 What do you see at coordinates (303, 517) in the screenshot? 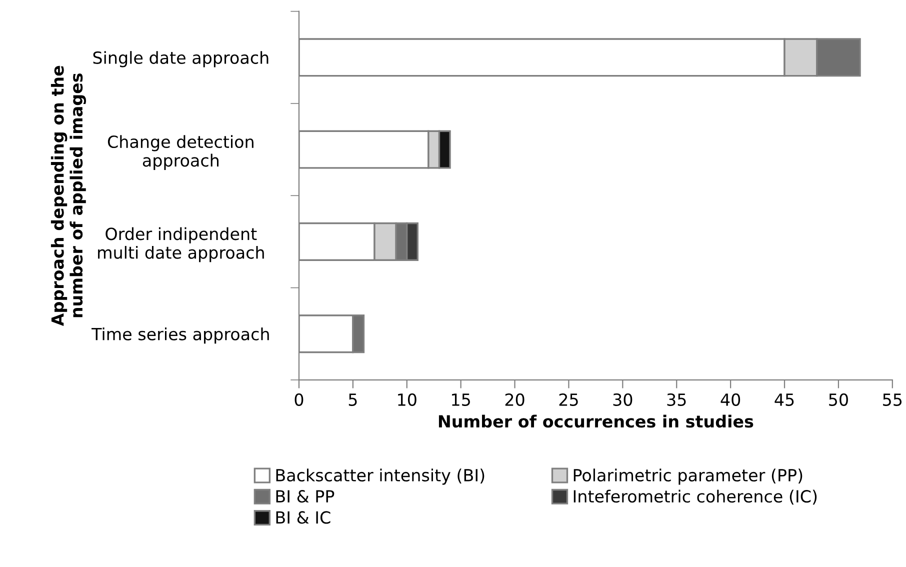
I see `legend-label: BI & IC` at bounding box center [303, 517].